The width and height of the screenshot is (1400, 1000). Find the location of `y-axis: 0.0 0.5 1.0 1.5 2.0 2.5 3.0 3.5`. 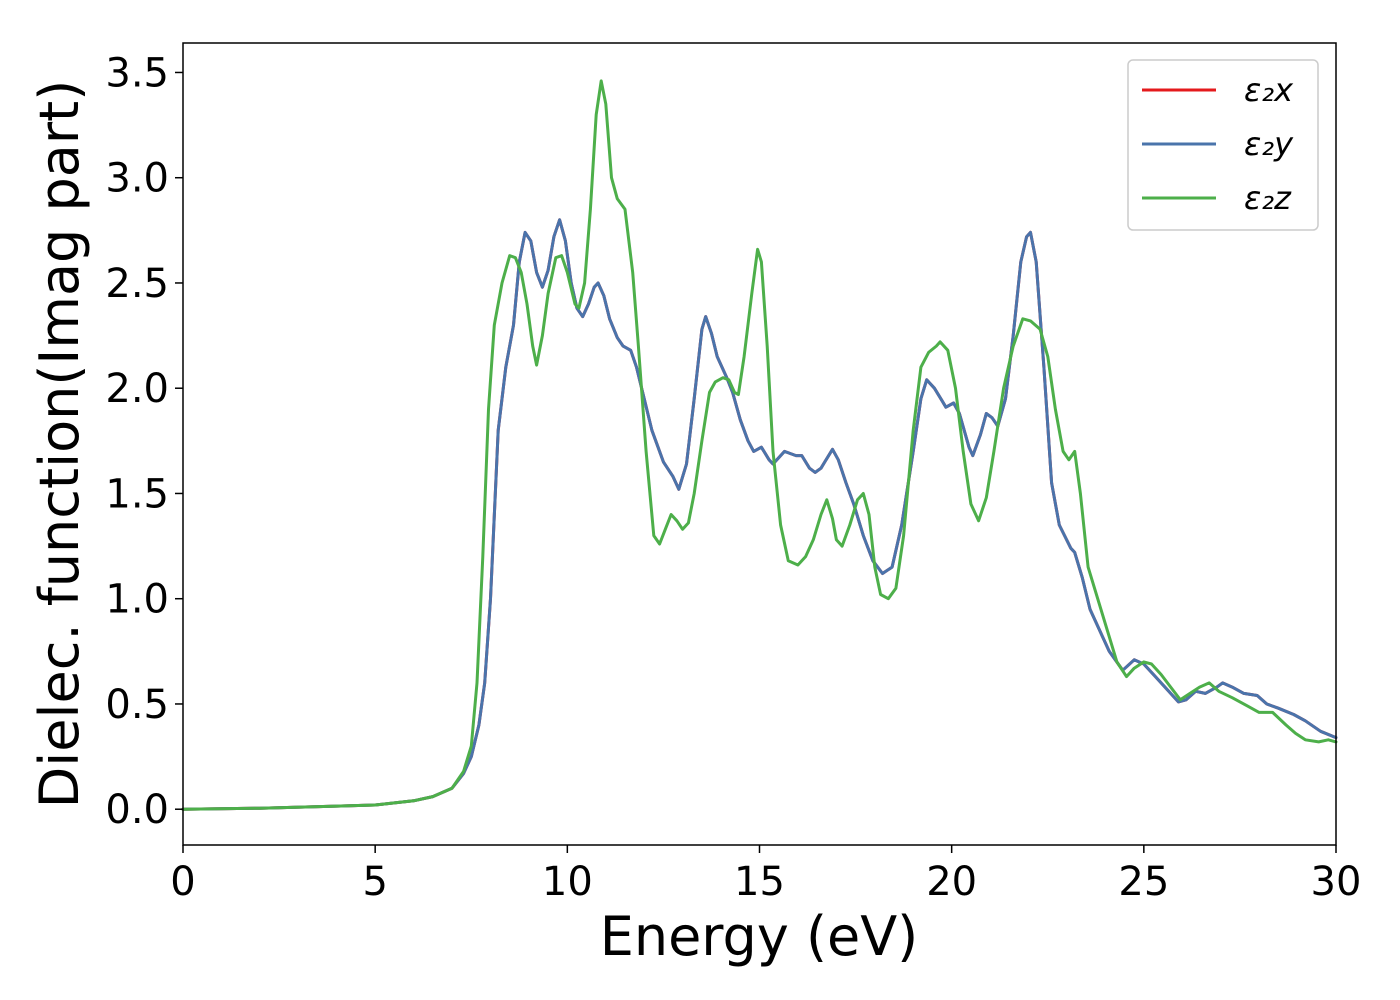

y-axis: 0.0 0.5 1.0 1.5 2.0 2.5 3.0 3.5 is located at coordinates (144, 441).